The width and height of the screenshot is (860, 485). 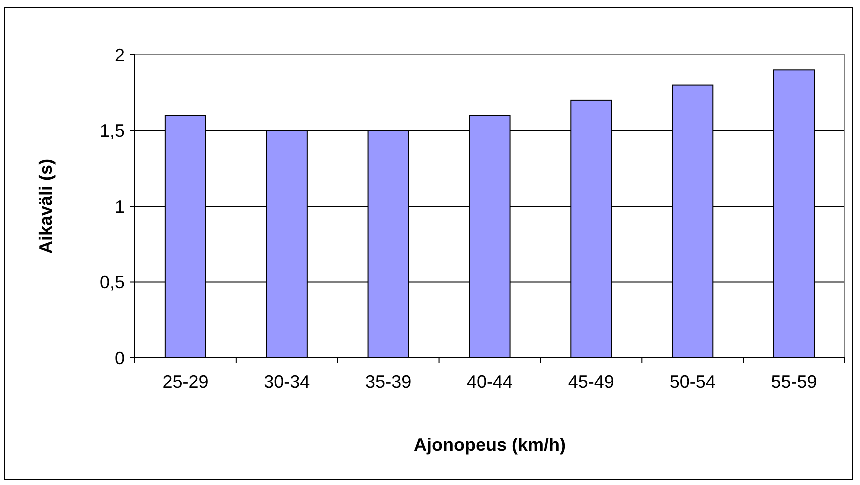 What do you see at coordinates (591, 382) in the screenshot?
I see `x-tick-label: 45-49` at bounding box center [591, 382].